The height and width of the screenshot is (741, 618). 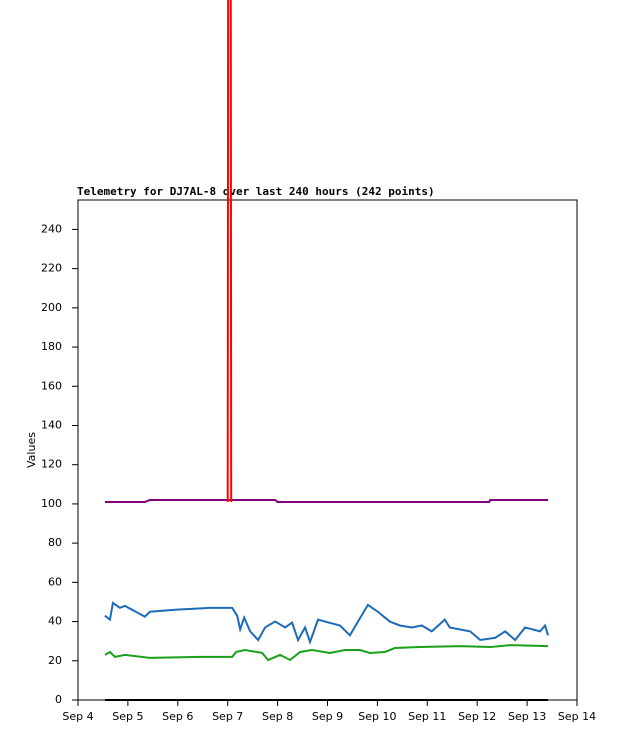 I want to click on y-tick-label: 160, so click(x=51, y=385).